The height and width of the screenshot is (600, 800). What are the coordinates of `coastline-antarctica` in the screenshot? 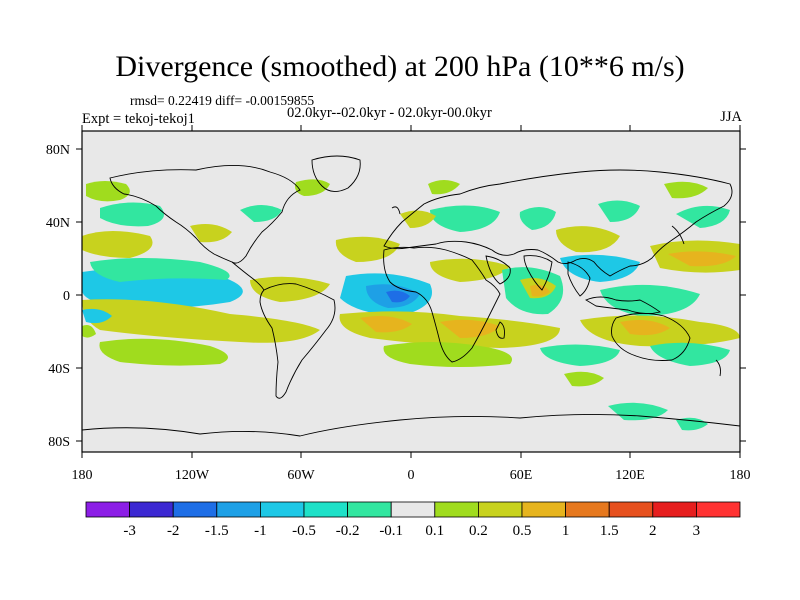 It's located at (411, 425).